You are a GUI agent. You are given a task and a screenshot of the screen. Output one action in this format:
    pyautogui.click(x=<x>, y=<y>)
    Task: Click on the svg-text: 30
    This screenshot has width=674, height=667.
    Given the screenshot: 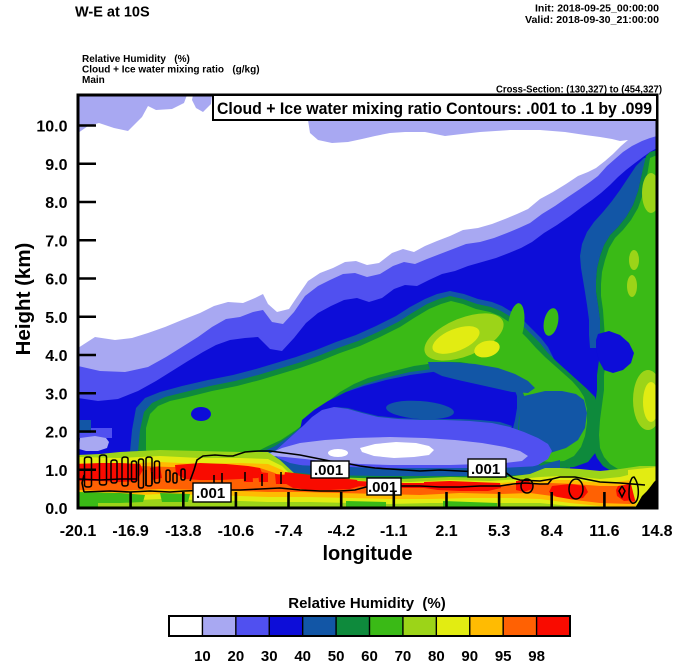 What is the action you would take?
    pyautogui.click(x=269, y=656)
    